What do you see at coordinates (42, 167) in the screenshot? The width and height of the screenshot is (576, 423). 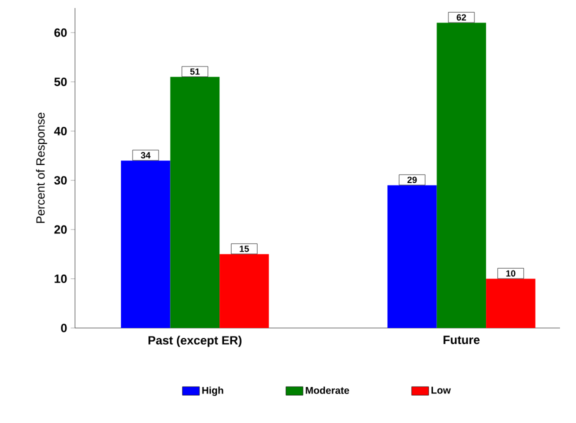 I see `y-axis-title: Percent of Response` at bounding box center [42, 167].